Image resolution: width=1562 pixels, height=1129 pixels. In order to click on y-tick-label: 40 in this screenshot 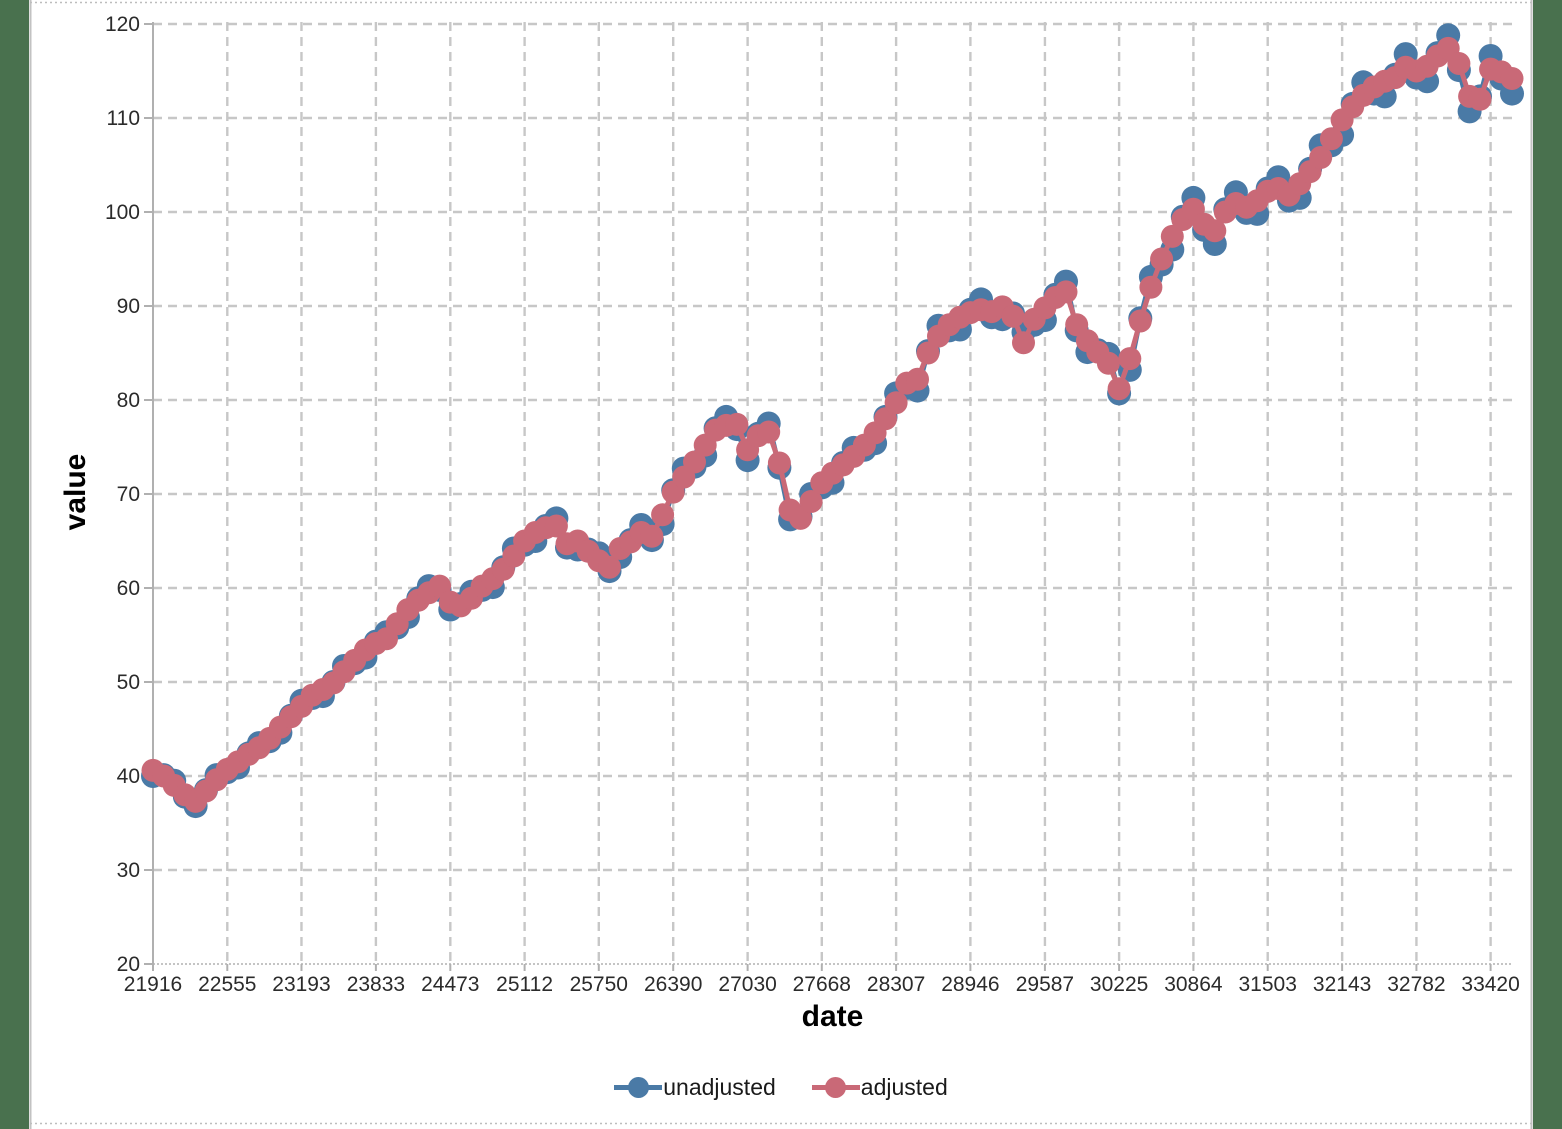, I will do `click(128, 776)`.